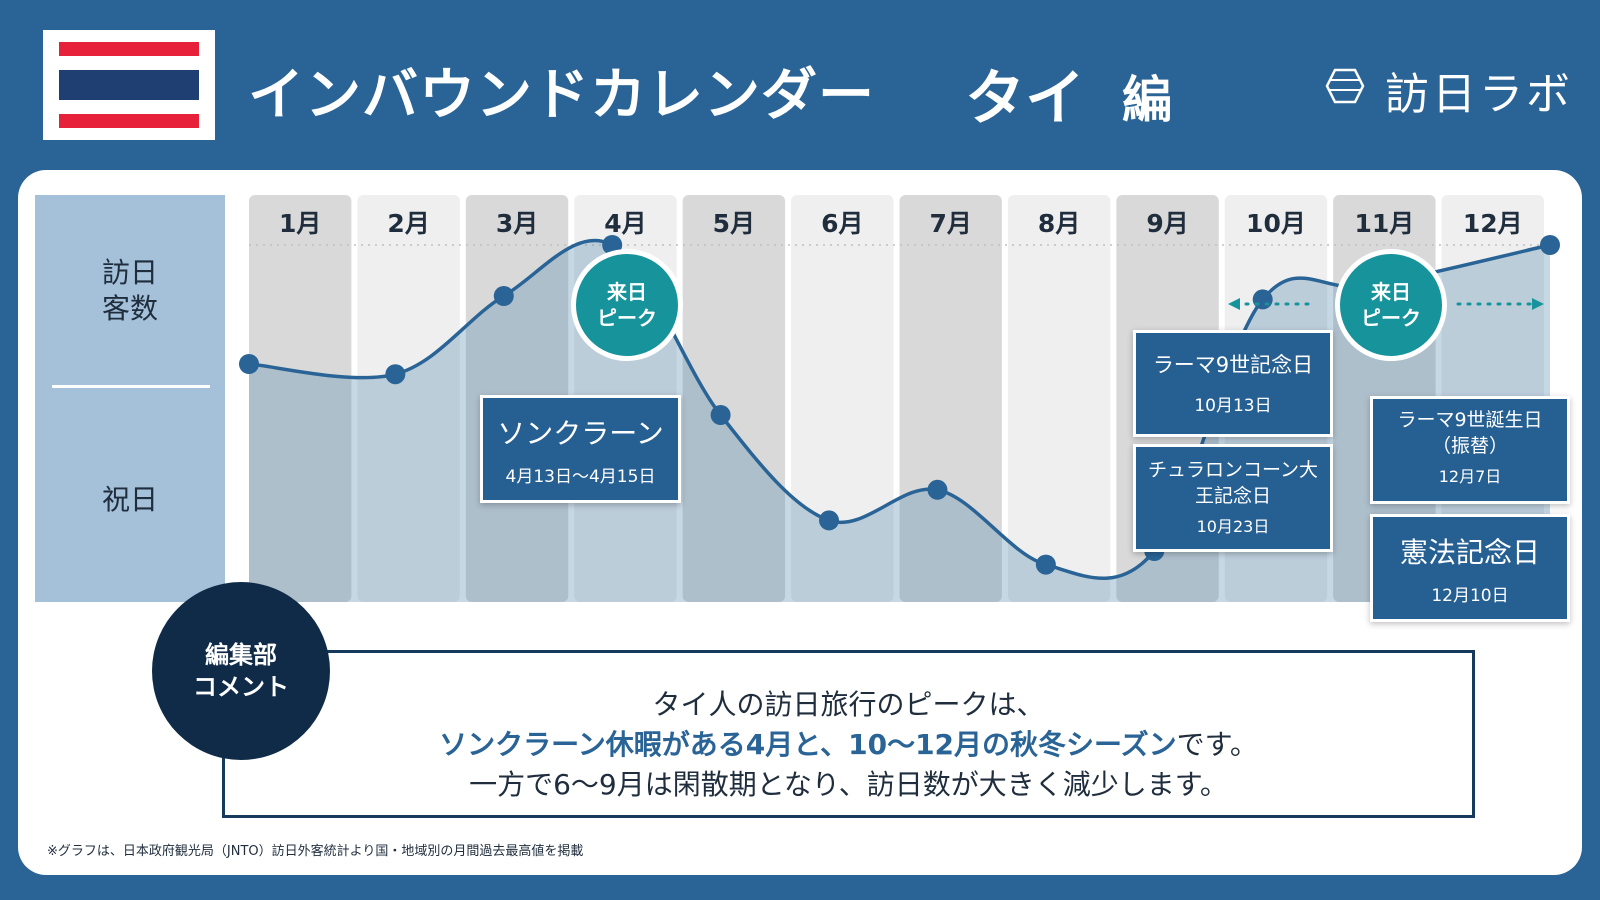 The image size is (1600, 900). Describe the element at coordinates (580, 477) in the screenshot. I see `event-date: 4月13日〜4月15日` at that location.